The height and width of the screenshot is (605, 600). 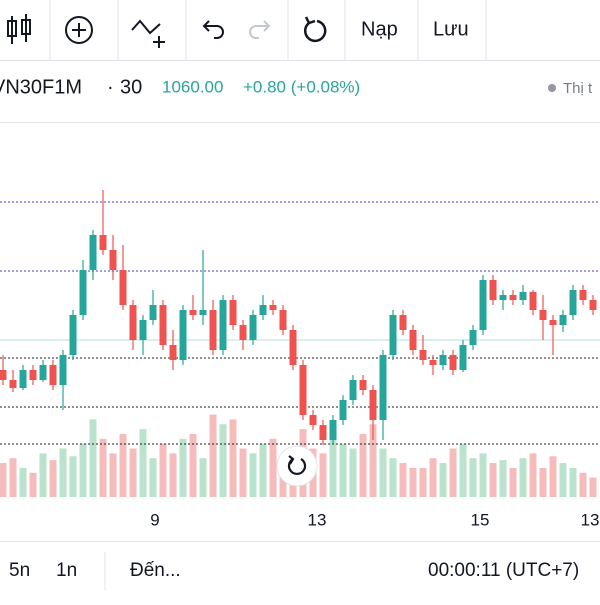 I want to click on range-button: 5n, so click(x=19, y=570).